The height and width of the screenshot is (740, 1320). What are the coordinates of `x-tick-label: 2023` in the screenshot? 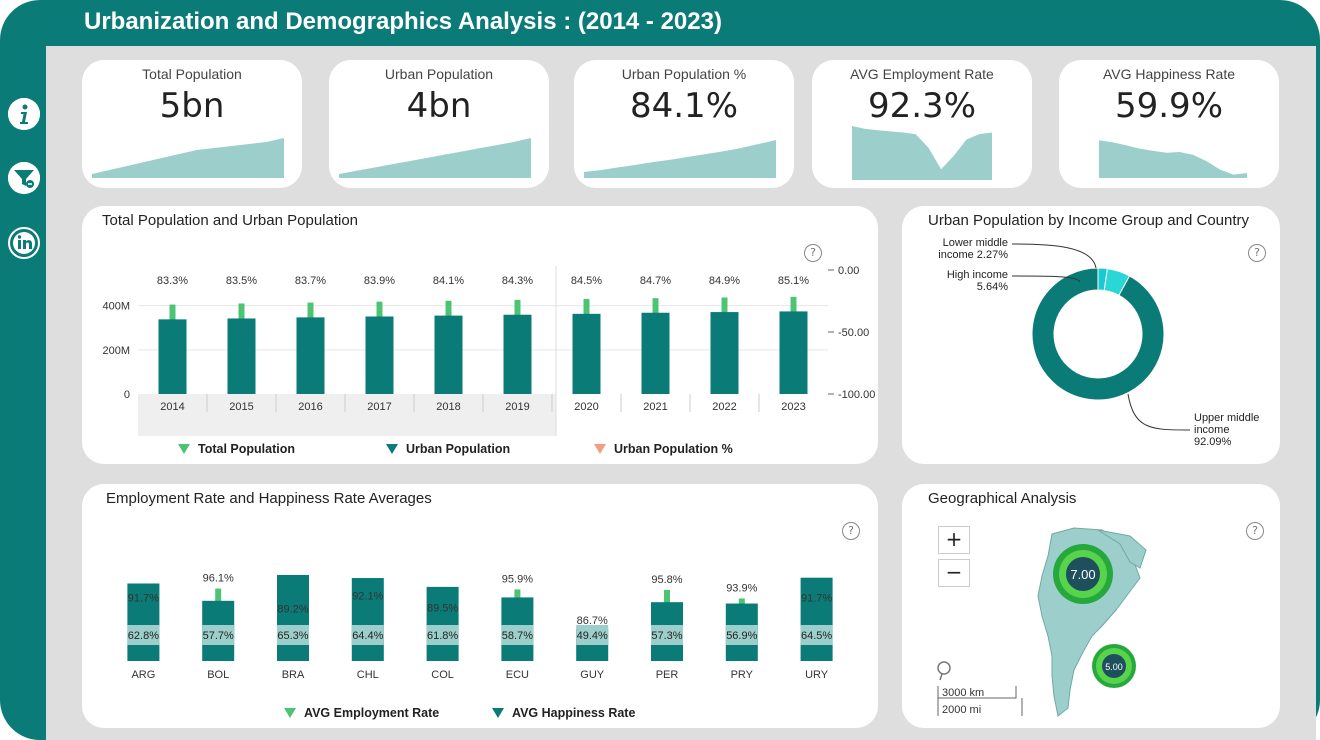 It's located at (793, 407).